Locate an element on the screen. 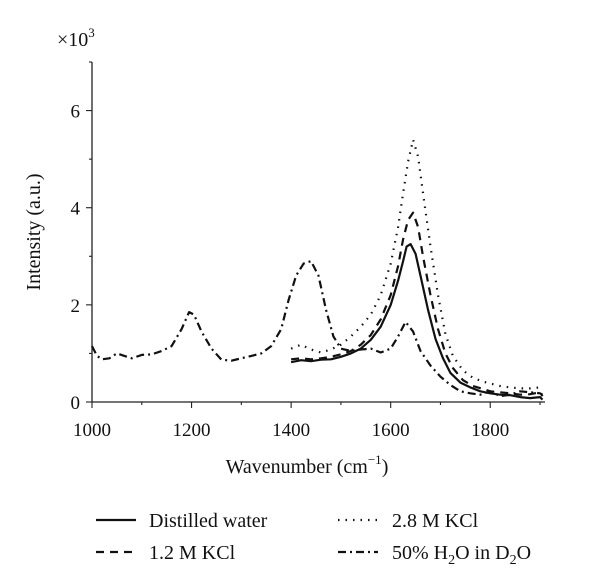 This screenshot has height=587, width=600. legend-label-1-2m-kcl: 1.2 M KCl is located at coordinates (192, 553).